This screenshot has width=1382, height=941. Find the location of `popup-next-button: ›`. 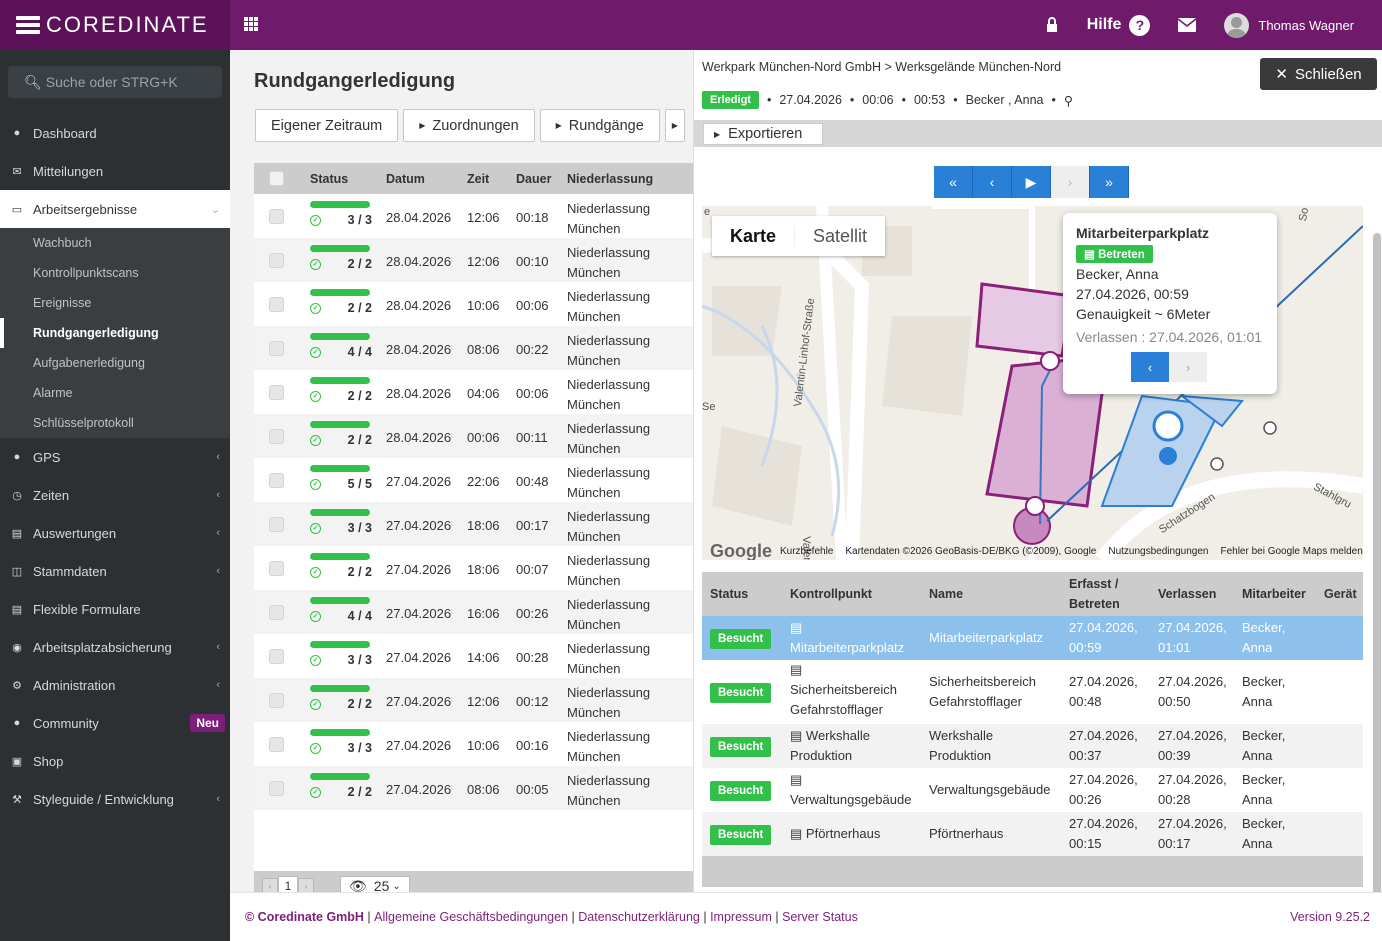

popup-next-button: › is located at coordinates (1188, 367).